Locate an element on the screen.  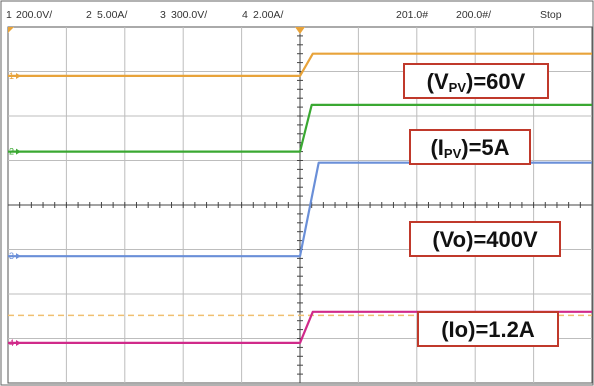
annotation-label-1: (VPV)=60V is located at coordinates (476, 82).